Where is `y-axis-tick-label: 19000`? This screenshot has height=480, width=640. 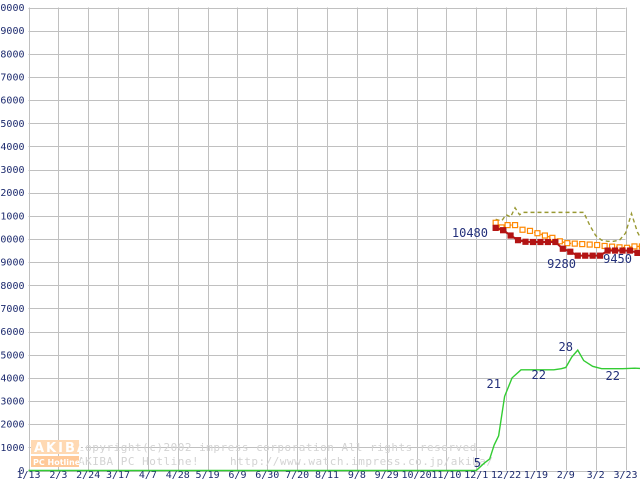
y-axis-tick-label: 19000 is located at coordinates (12, 31).